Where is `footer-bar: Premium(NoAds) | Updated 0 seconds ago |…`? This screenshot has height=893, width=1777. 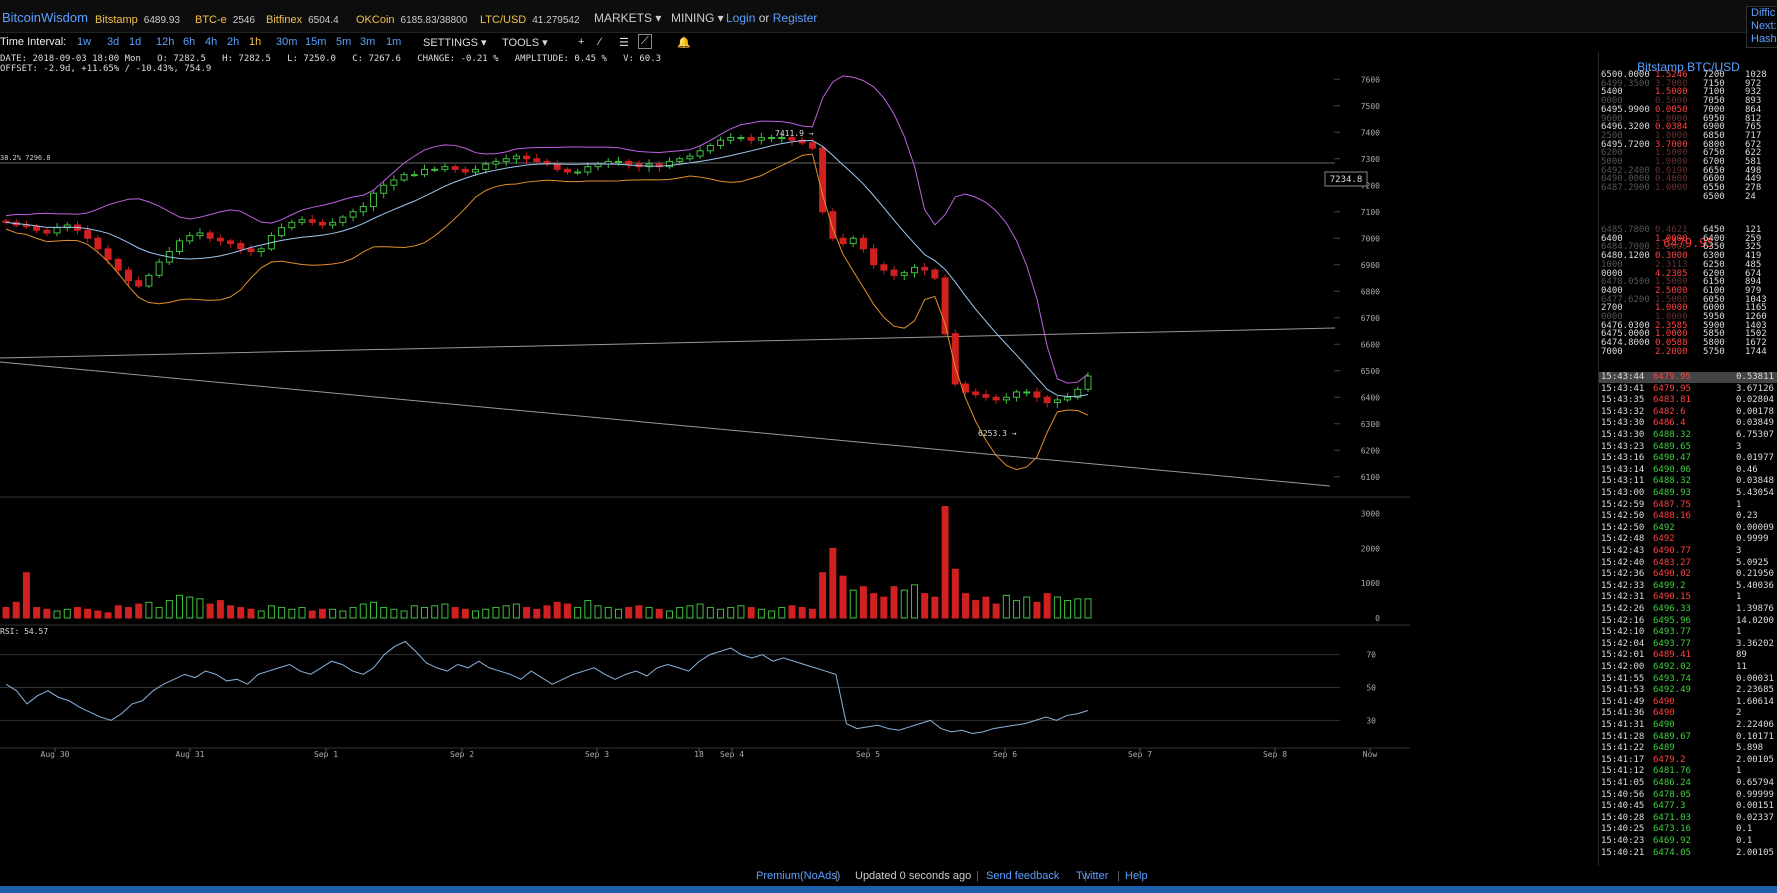
footer-bar: Premium(NoAds) | Updated 0 seconds ago |… is located at coordinates (888, 877).